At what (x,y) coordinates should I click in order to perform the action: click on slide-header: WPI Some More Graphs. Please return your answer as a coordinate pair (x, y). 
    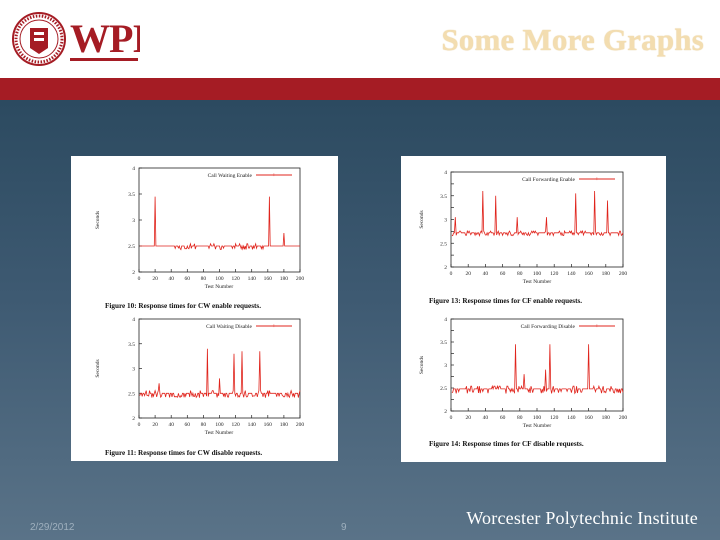
    Looking at the image, I should click on (360, 39).